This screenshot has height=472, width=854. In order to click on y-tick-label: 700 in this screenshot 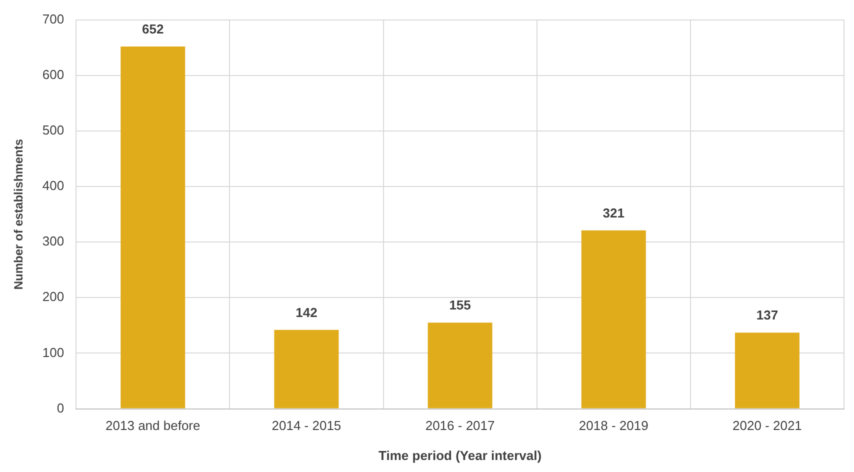, I will do `click(53, 18)`.